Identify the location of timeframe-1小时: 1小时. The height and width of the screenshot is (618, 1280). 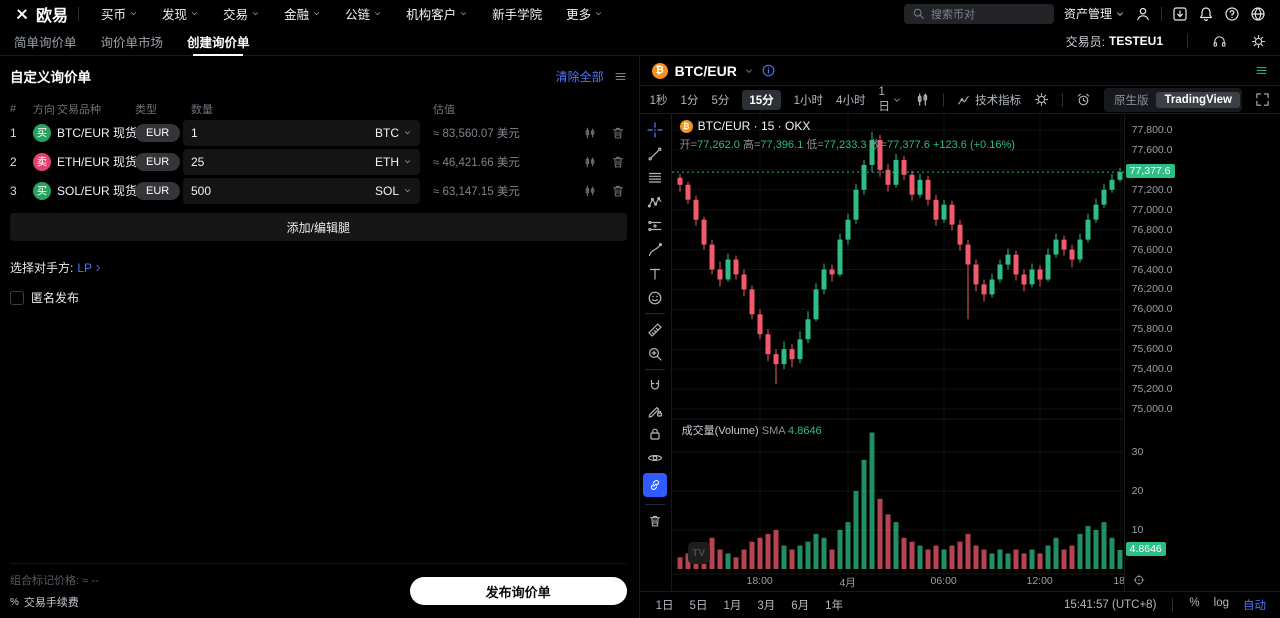
(808, 100).